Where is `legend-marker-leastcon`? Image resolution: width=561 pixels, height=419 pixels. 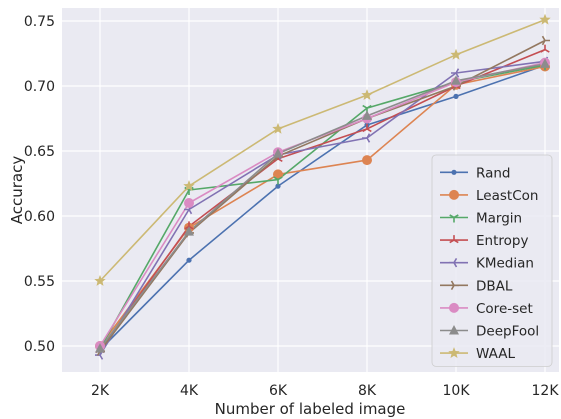
legend-marker-leastcon is located at coordinates (454, 194).